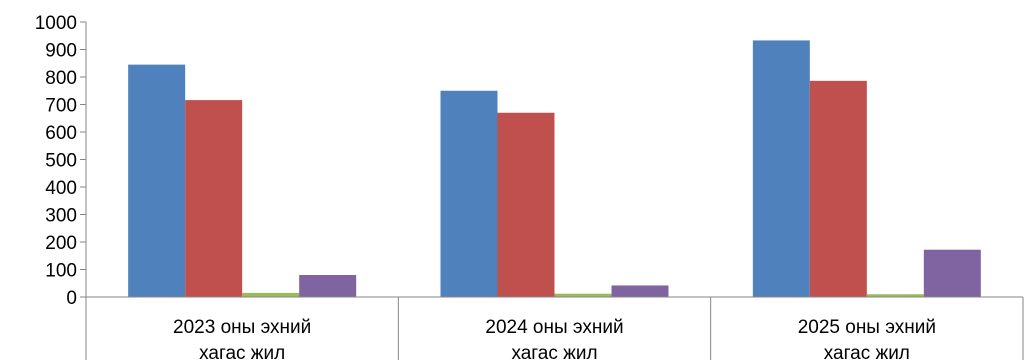 This screenshot has width=1030, height=360. I want to click on bar-series3-cat1, so click(271, 294).